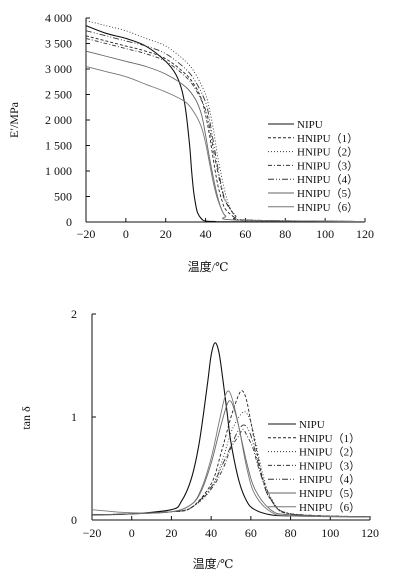 This screenshot has height=578, width=405. I want to click on y-tick-label: 2 500, so click(58, 95).